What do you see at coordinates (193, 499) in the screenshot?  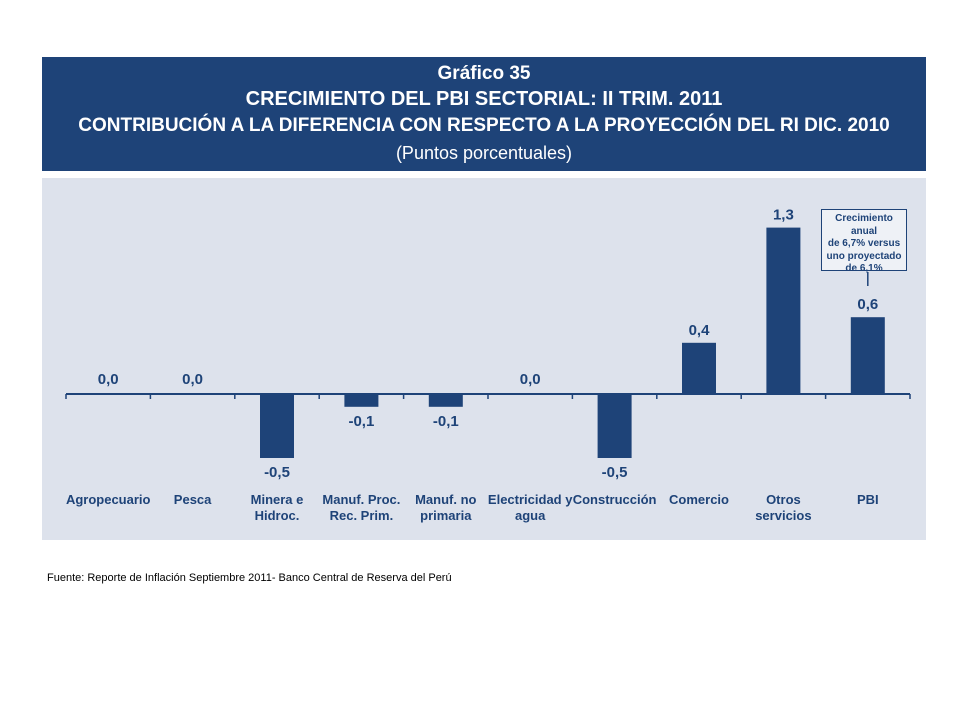 I see `category-label: Pesca` at bounding box center [193, 499].